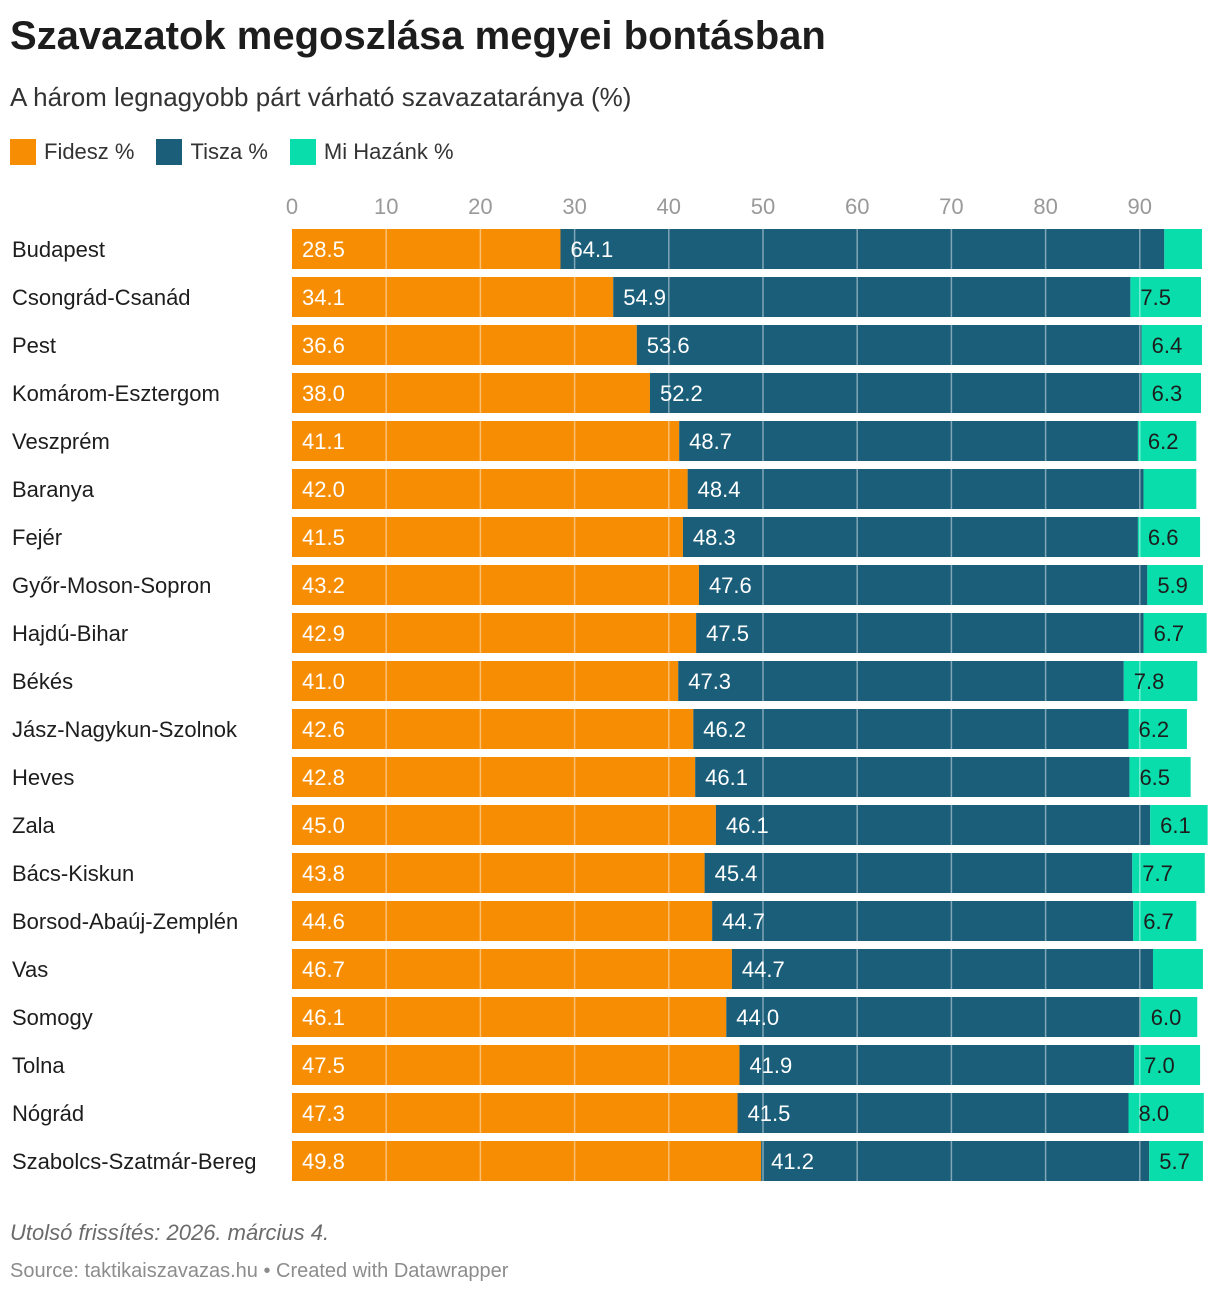 Image resolution: width=1220 pixels, height=1296 pixels. I want to click on legend-label-fidesz: Fidesz %, so click(89, 151).